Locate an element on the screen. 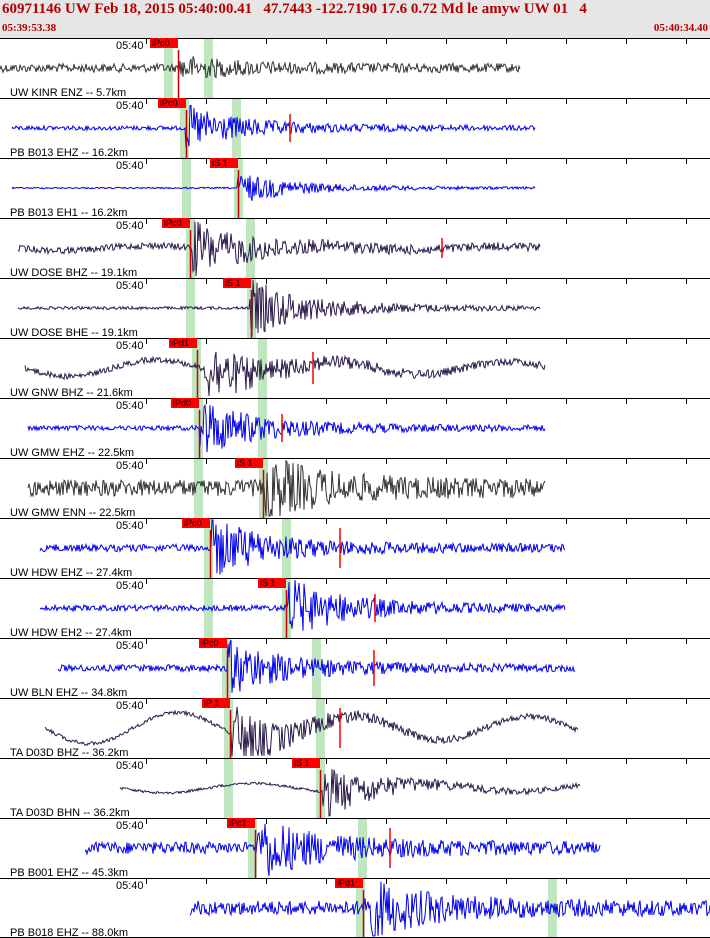 The width and height of the screenshot is (710, 938). station-label: UW HDW EHZ -- 27.4km is located at coordinates (71, 573).